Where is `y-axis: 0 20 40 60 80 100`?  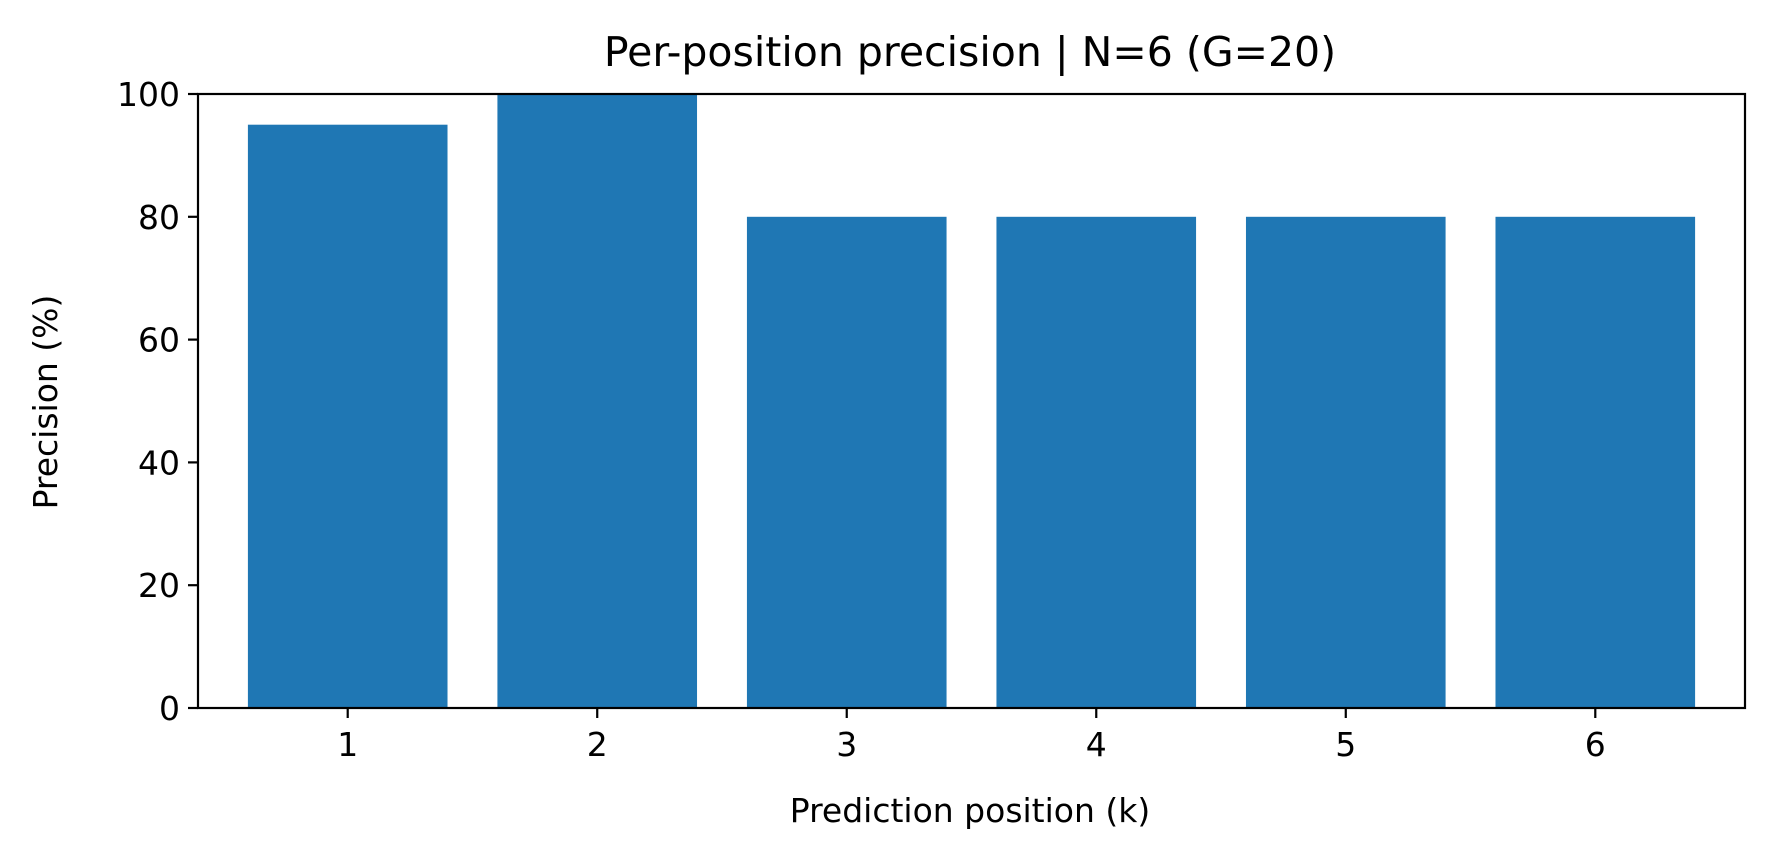 y-axis: 0 20 40 60 80 100 is located at coordinates (157, 401).